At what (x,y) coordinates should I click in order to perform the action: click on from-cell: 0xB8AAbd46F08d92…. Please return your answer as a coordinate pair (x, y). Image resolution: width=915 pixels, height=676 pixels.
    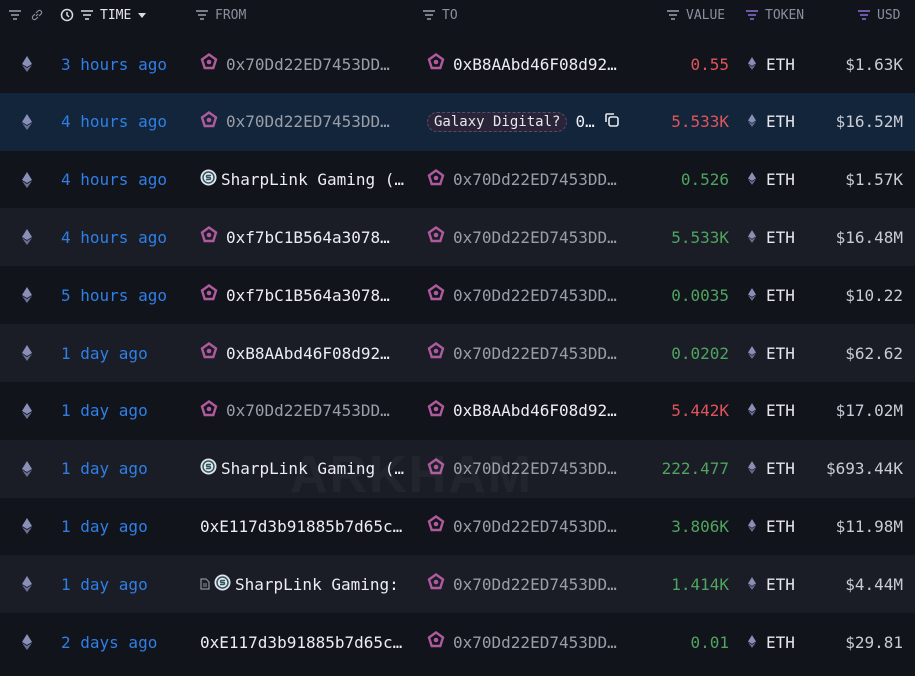
    Looking at the image, I should click on (295, 353).